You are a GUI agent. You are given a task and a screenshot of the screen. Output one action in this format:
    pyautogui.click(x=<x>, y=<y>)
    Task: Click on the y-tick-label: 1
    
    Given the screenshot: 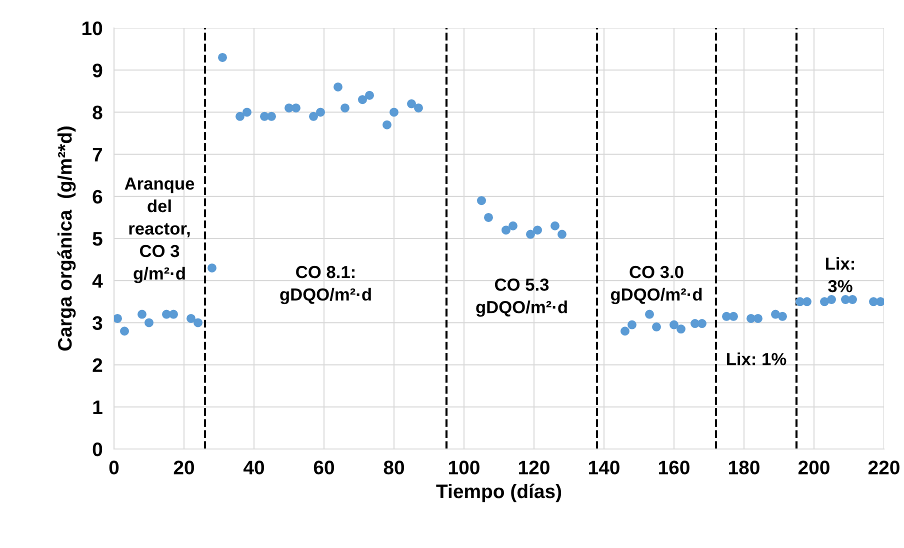 What is the action you would take?
    pyautogui.click(x=97, y=407)
    